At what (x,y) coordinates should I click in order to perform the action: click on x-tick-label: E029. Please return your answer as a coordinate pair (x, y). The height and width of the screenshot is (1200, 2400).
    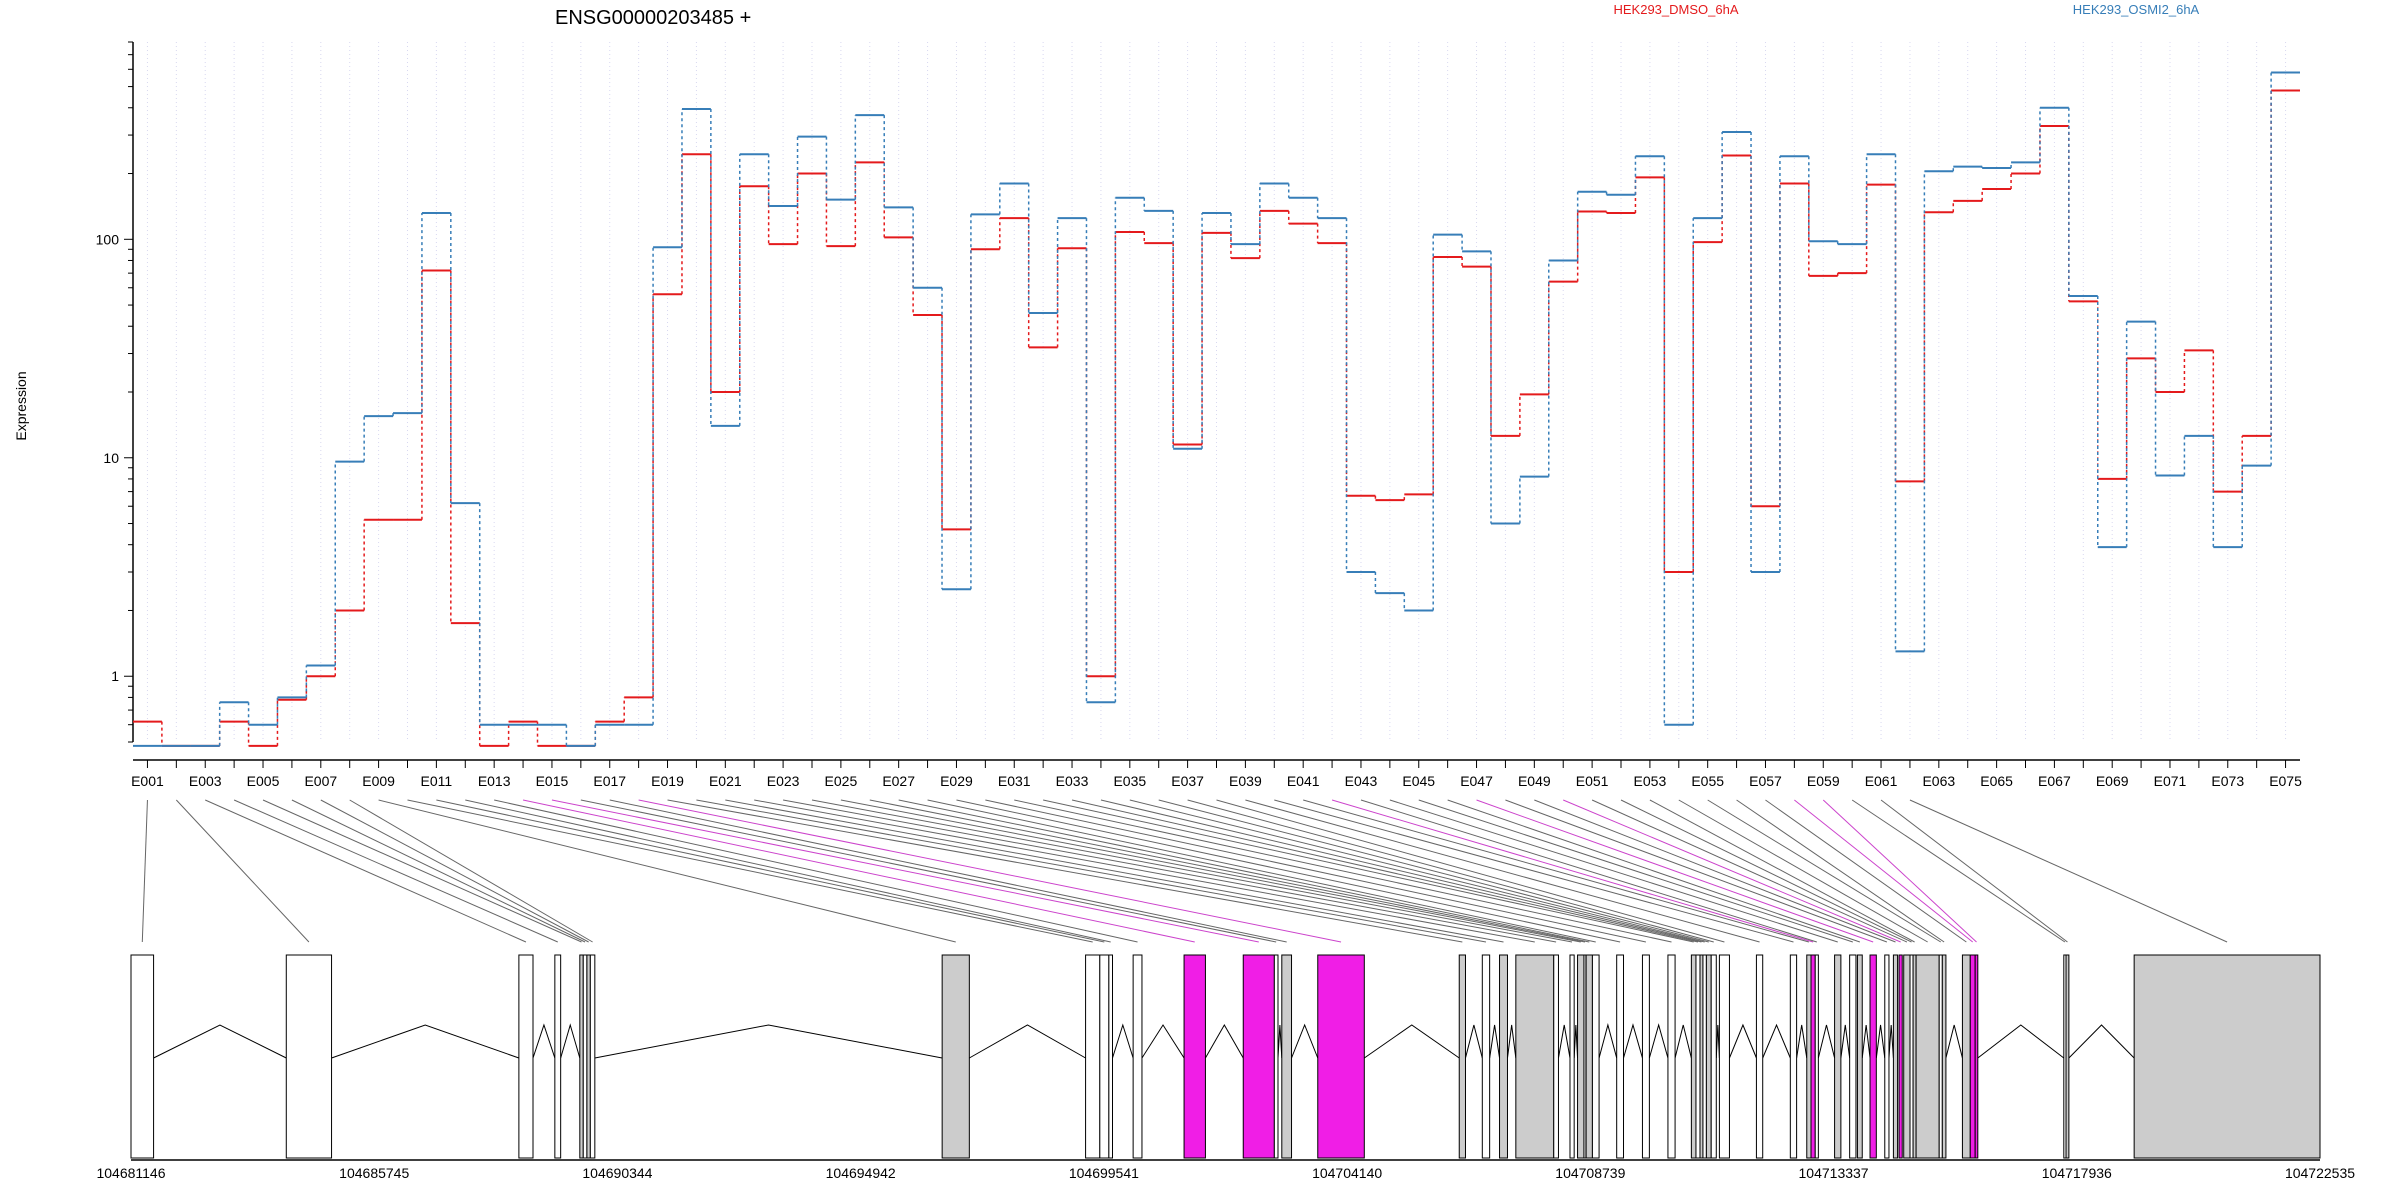
    Looking at the image, I should click on (956, 781).